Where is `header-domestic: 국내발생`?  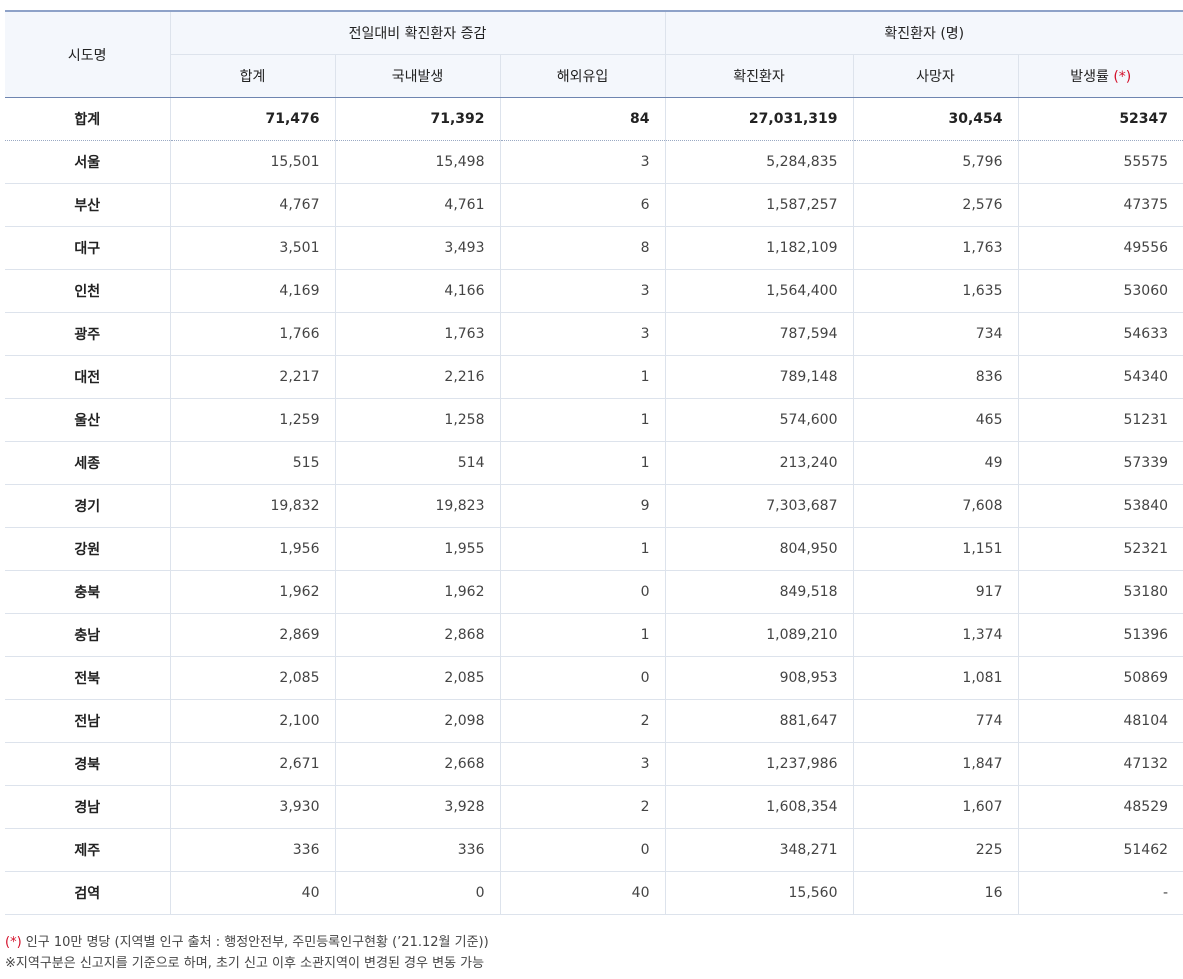 header-domestic: 국내발생 is located at coordinates (418, 76).